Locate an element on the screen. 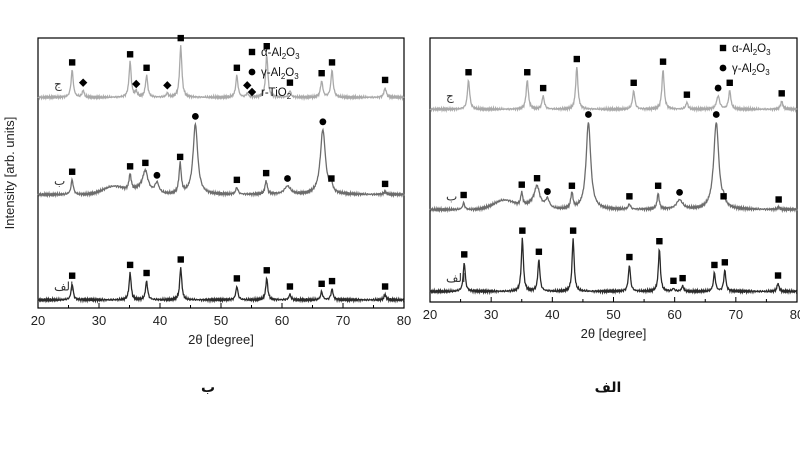 The height and width of the screenshot is (450, 800). y-axis-title: Intensity [arb. units] is located at coordinates (9, 173).